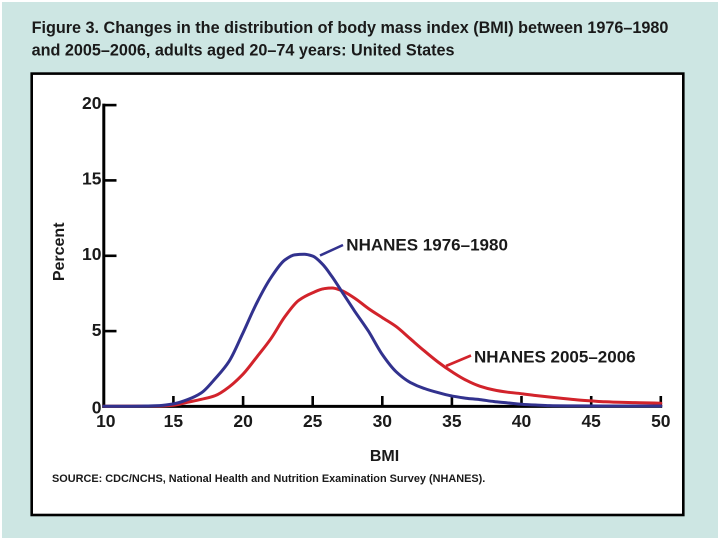 The image size is (720, 540). Describe the element at coordinates (383, 421) in the screenshot. I see `svg-text: 30` at that location.